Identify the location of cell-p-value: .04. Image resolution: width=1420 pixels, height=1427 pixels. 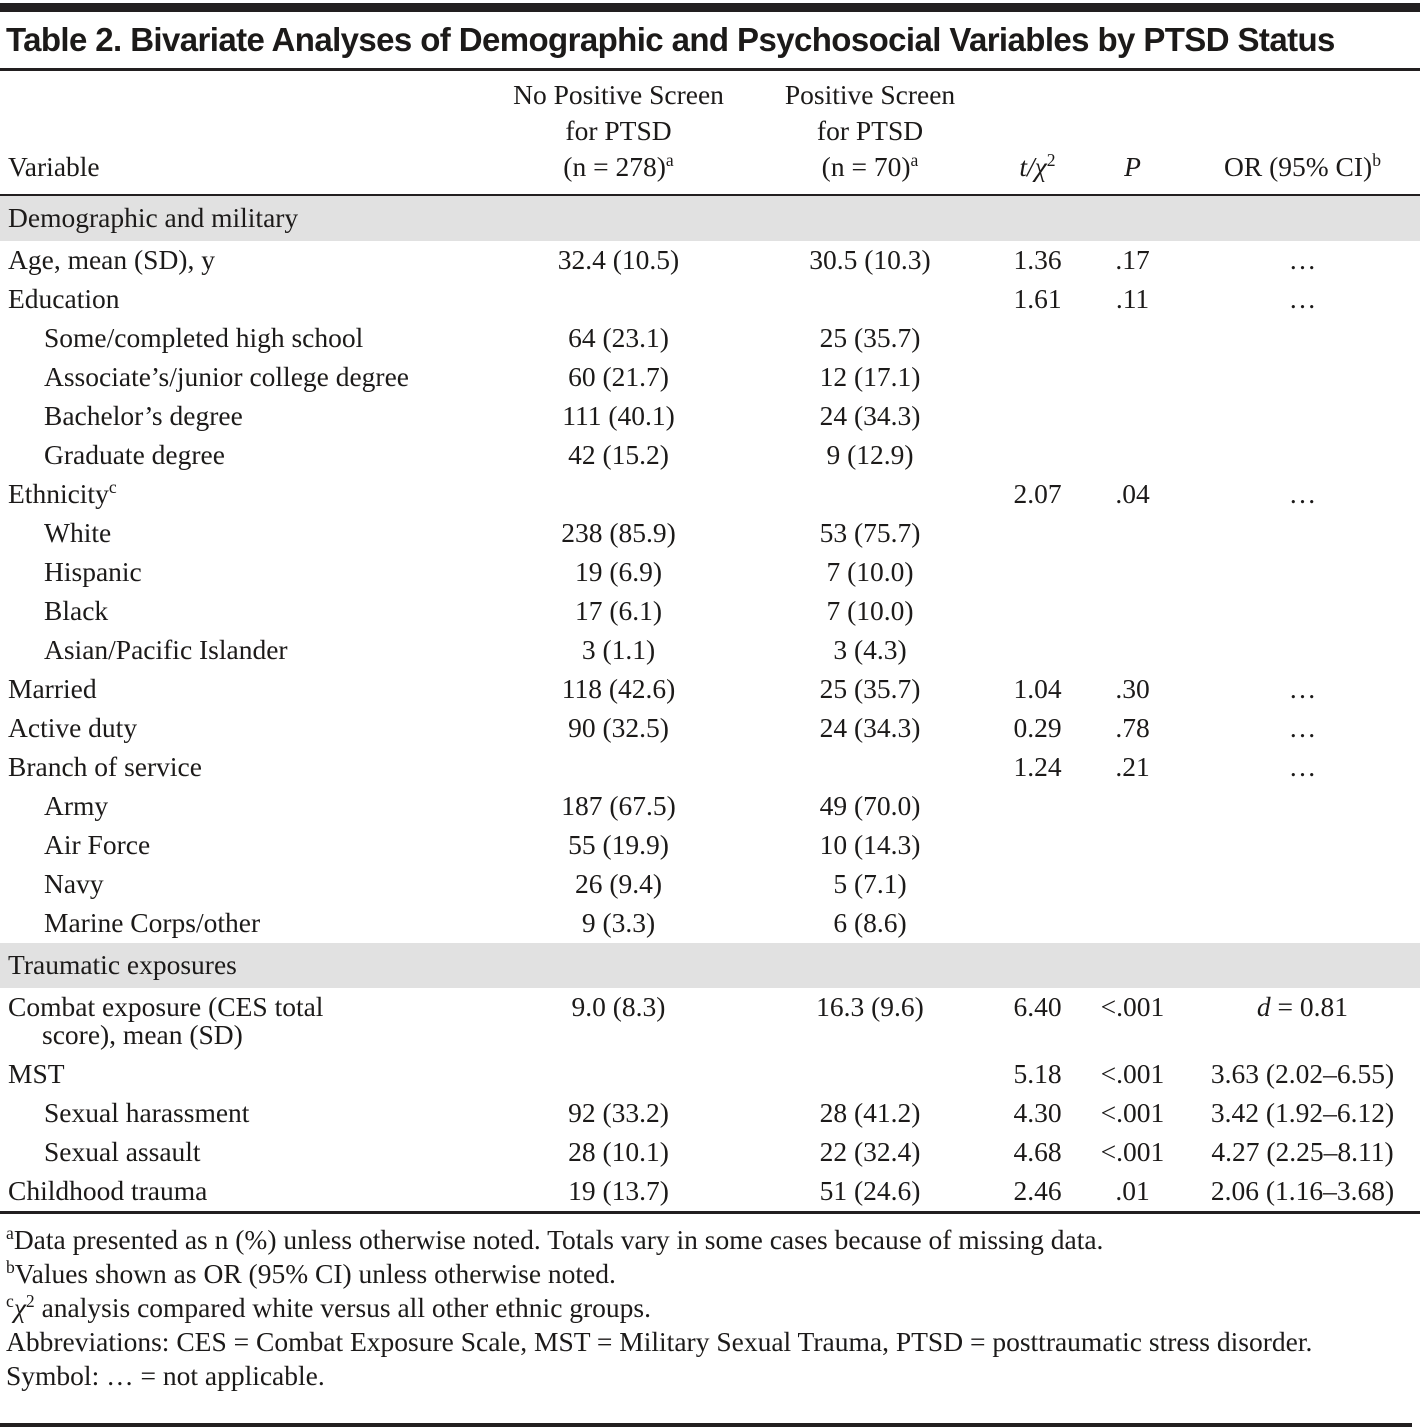
(1132, 493).